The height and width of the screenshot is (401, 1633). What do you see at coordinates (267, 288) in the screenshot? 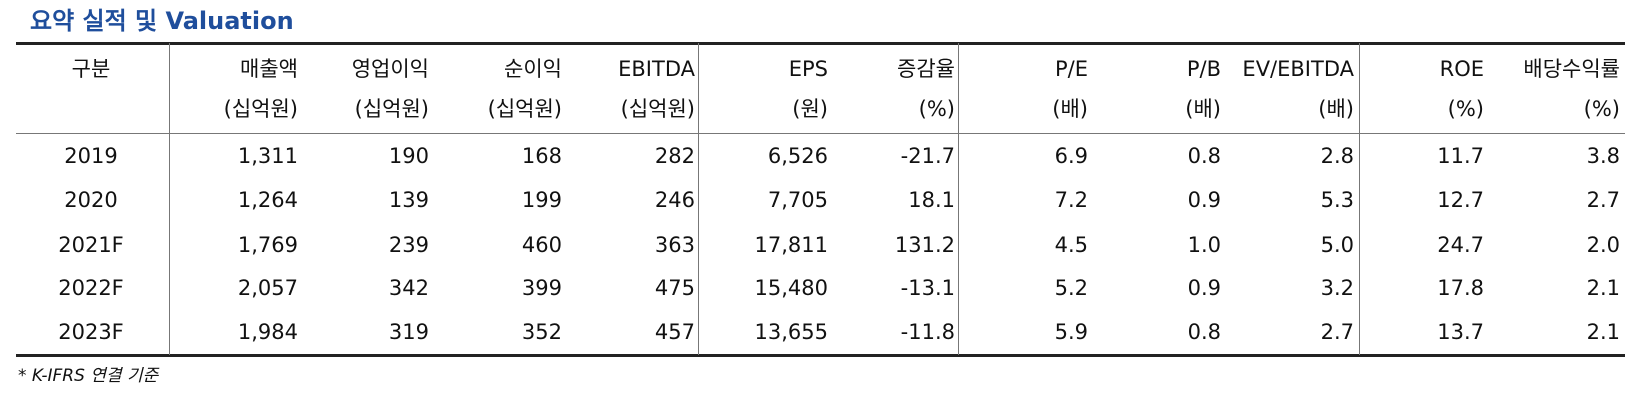
I see `cell: 2,057` at bounding box center [267, 288].